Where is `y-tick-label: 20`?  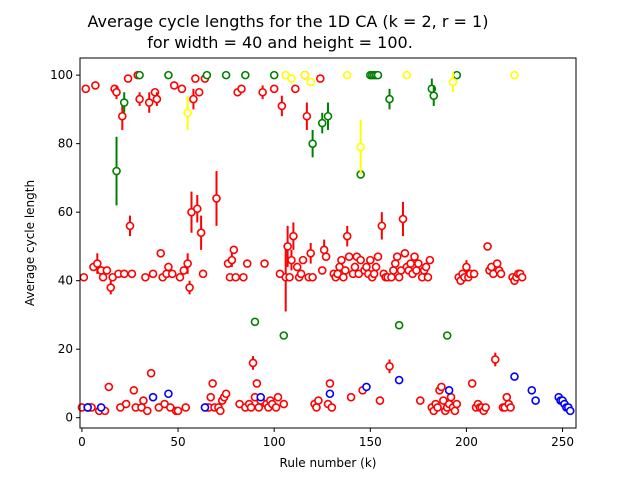 y-tick-label: 20 is located at coordinates (65, 349).